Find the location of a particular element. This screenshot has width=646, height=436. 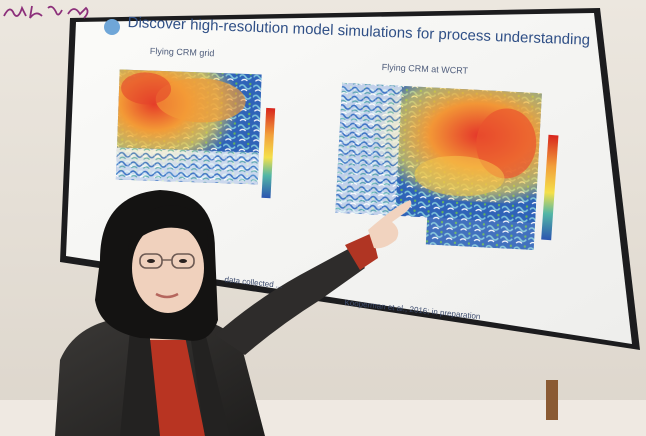

left-colorbar is located at coordinates (268, 153).